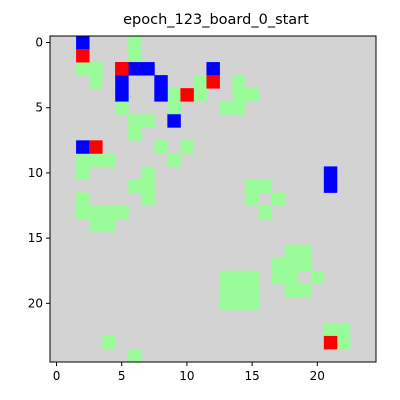  Describe the element at coordinates (216, 20) in the screenshot. I see `chart-title: epoch_123_board_0_start` at that location.